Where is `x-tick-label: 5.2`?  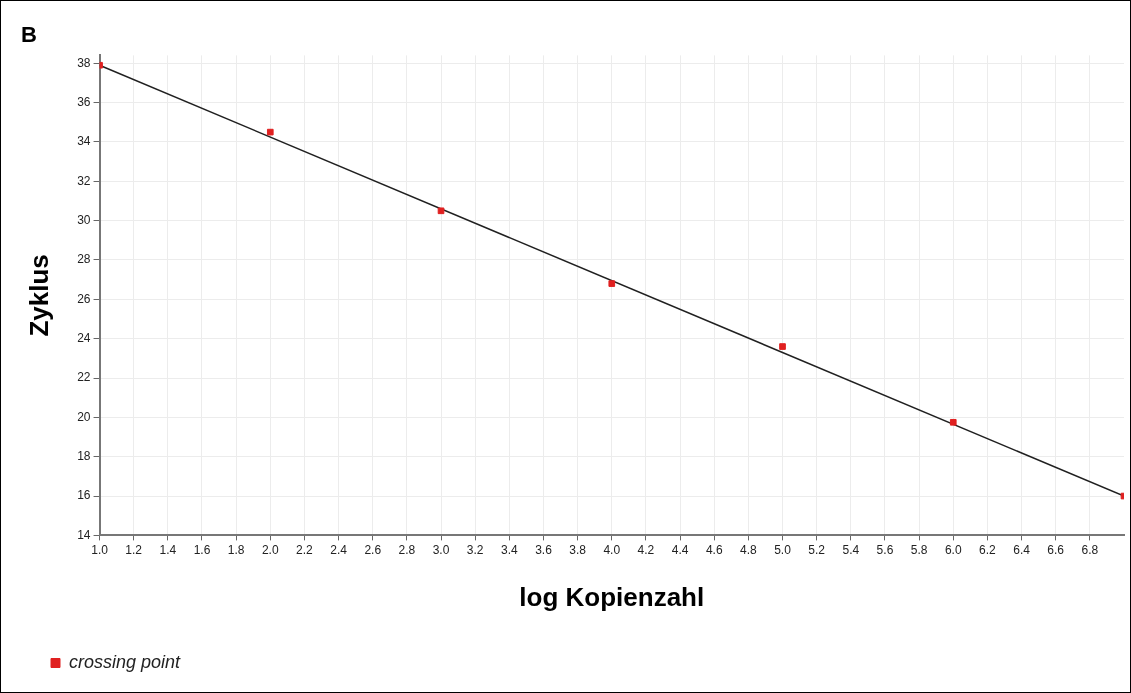 x-tick-label: 5.2 is located at coordinates (817, 549).